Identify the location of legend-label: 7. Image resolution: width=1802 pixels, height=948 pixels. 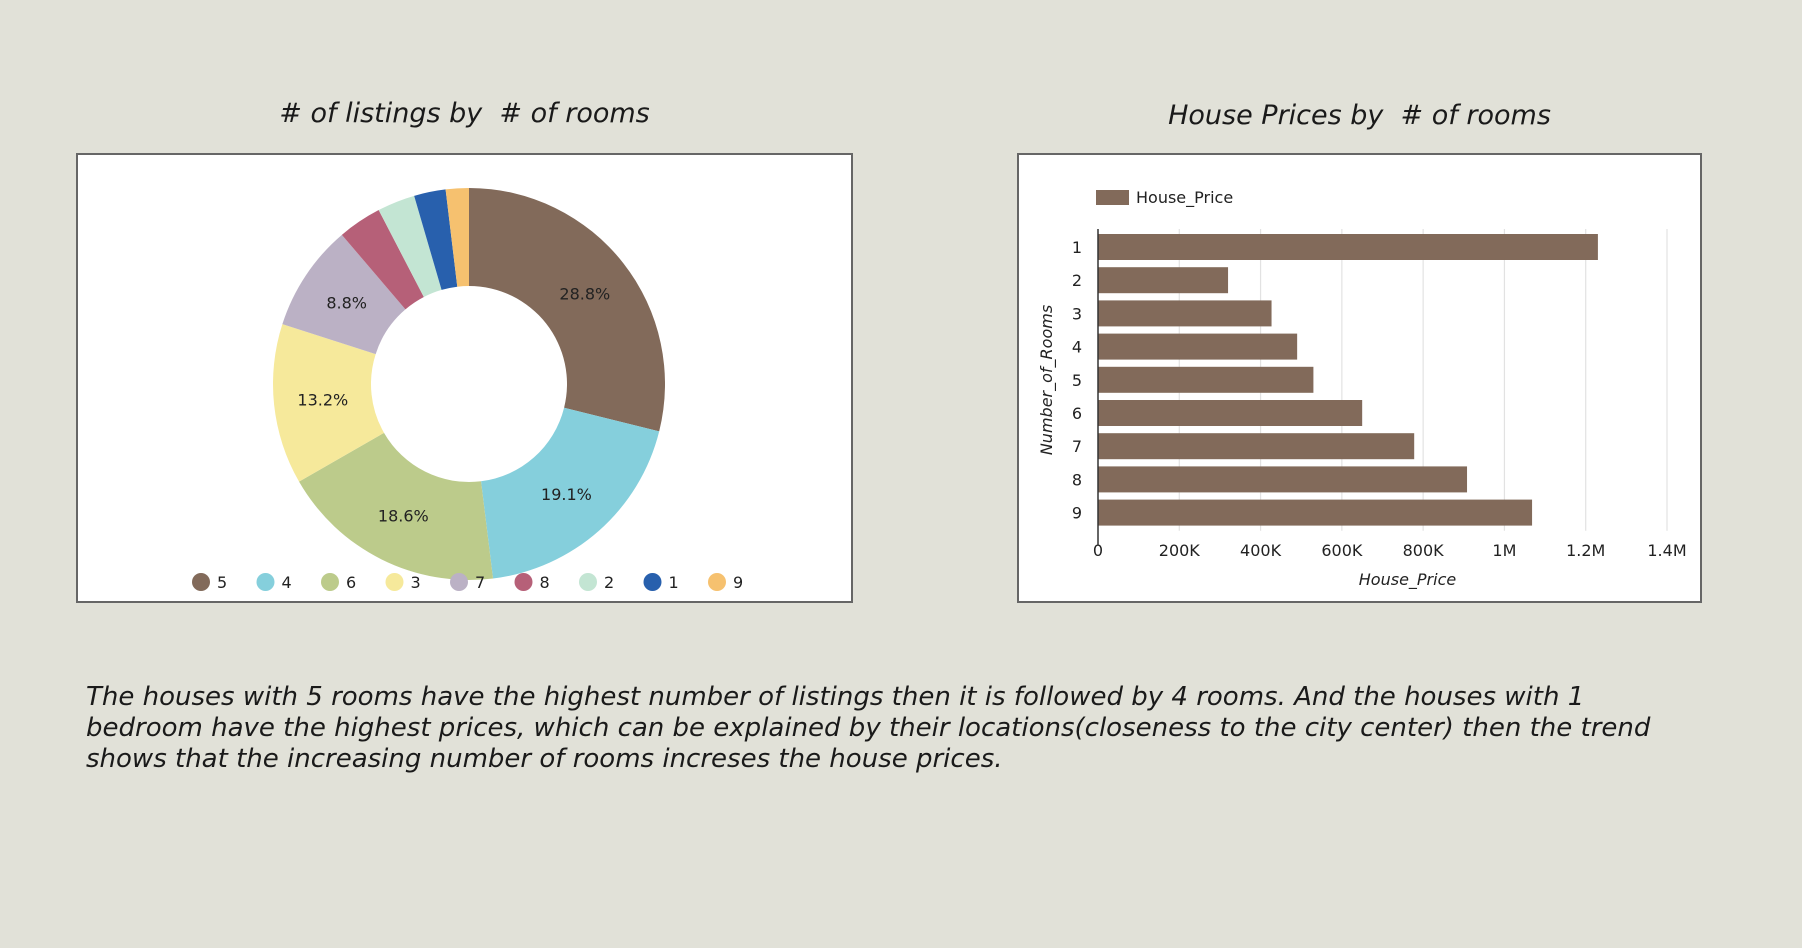
(480, 582).